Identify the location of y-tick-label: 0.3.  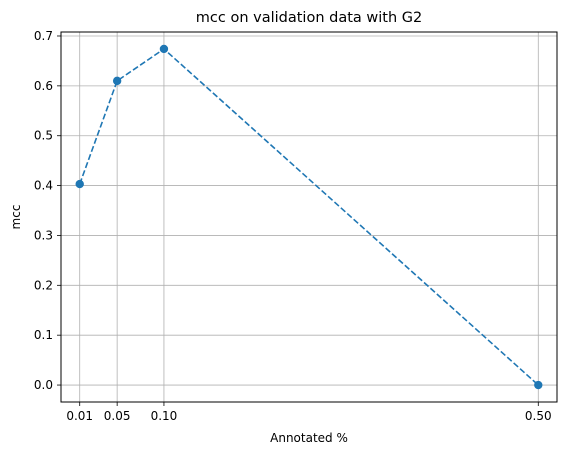
(43, 235).